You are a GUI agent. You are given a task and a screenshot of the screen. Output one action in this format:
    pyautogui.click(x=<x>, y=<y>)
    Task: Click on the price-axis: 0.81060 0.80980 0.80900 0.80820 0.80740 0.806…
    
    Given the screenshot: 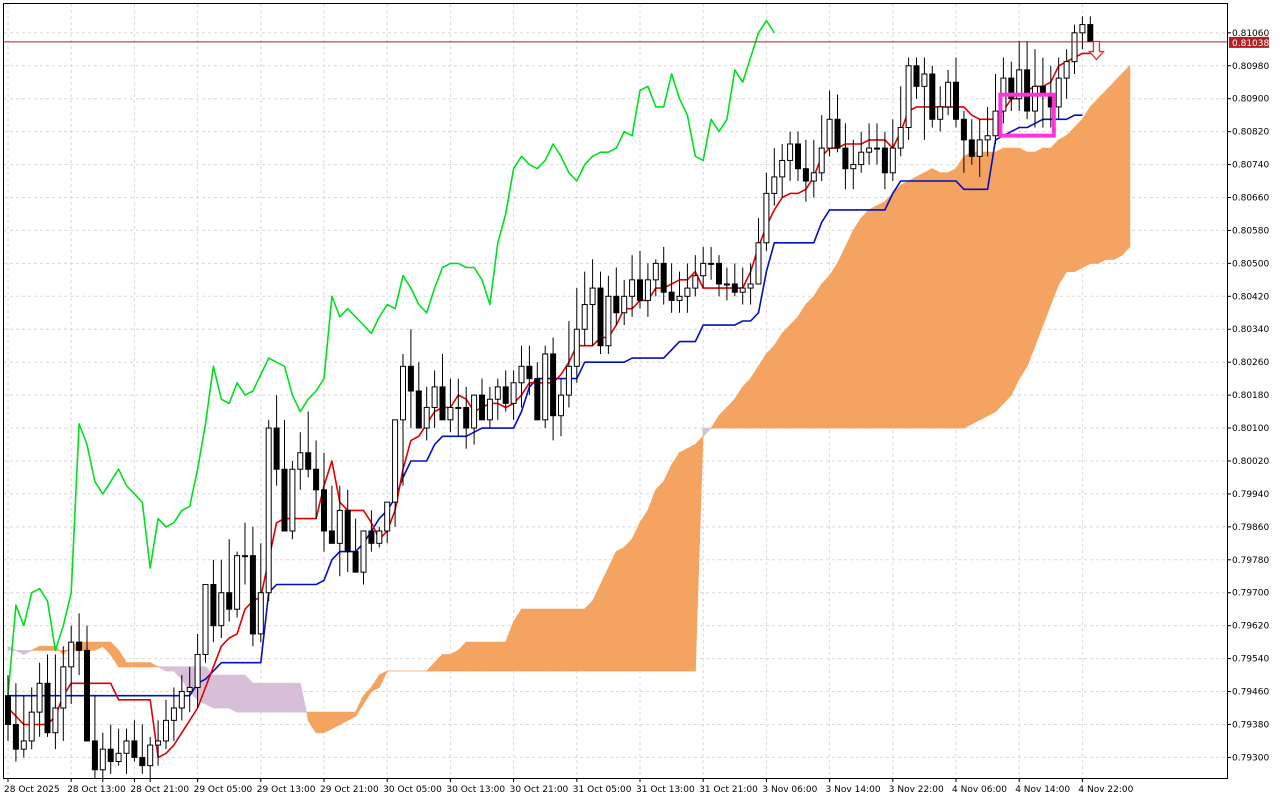 What is the action you would take?
    pyautogui.click(x=1248, y=396)
    